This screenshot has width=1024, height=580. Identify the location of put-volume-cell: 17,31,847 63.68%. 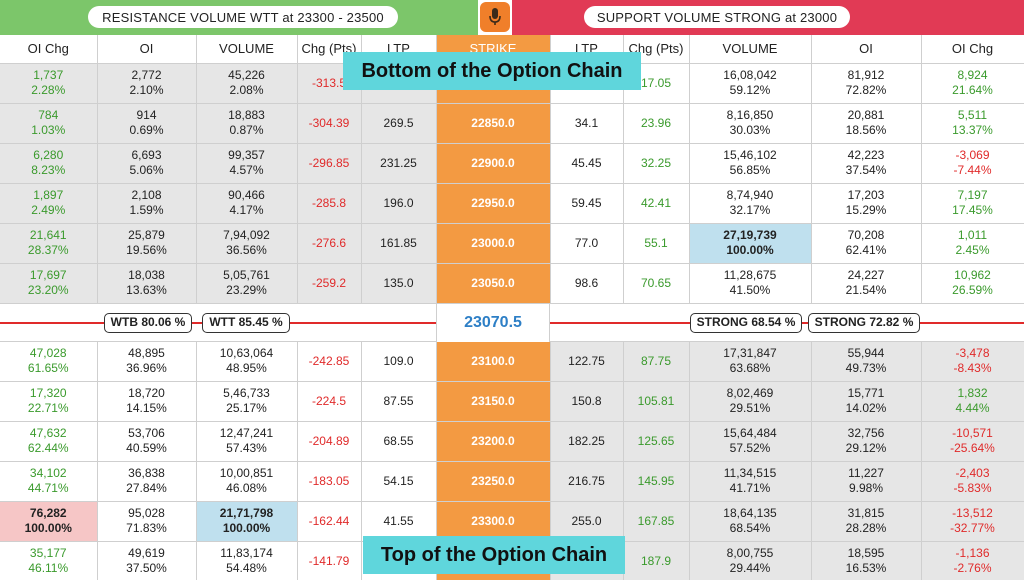
(750, 361).